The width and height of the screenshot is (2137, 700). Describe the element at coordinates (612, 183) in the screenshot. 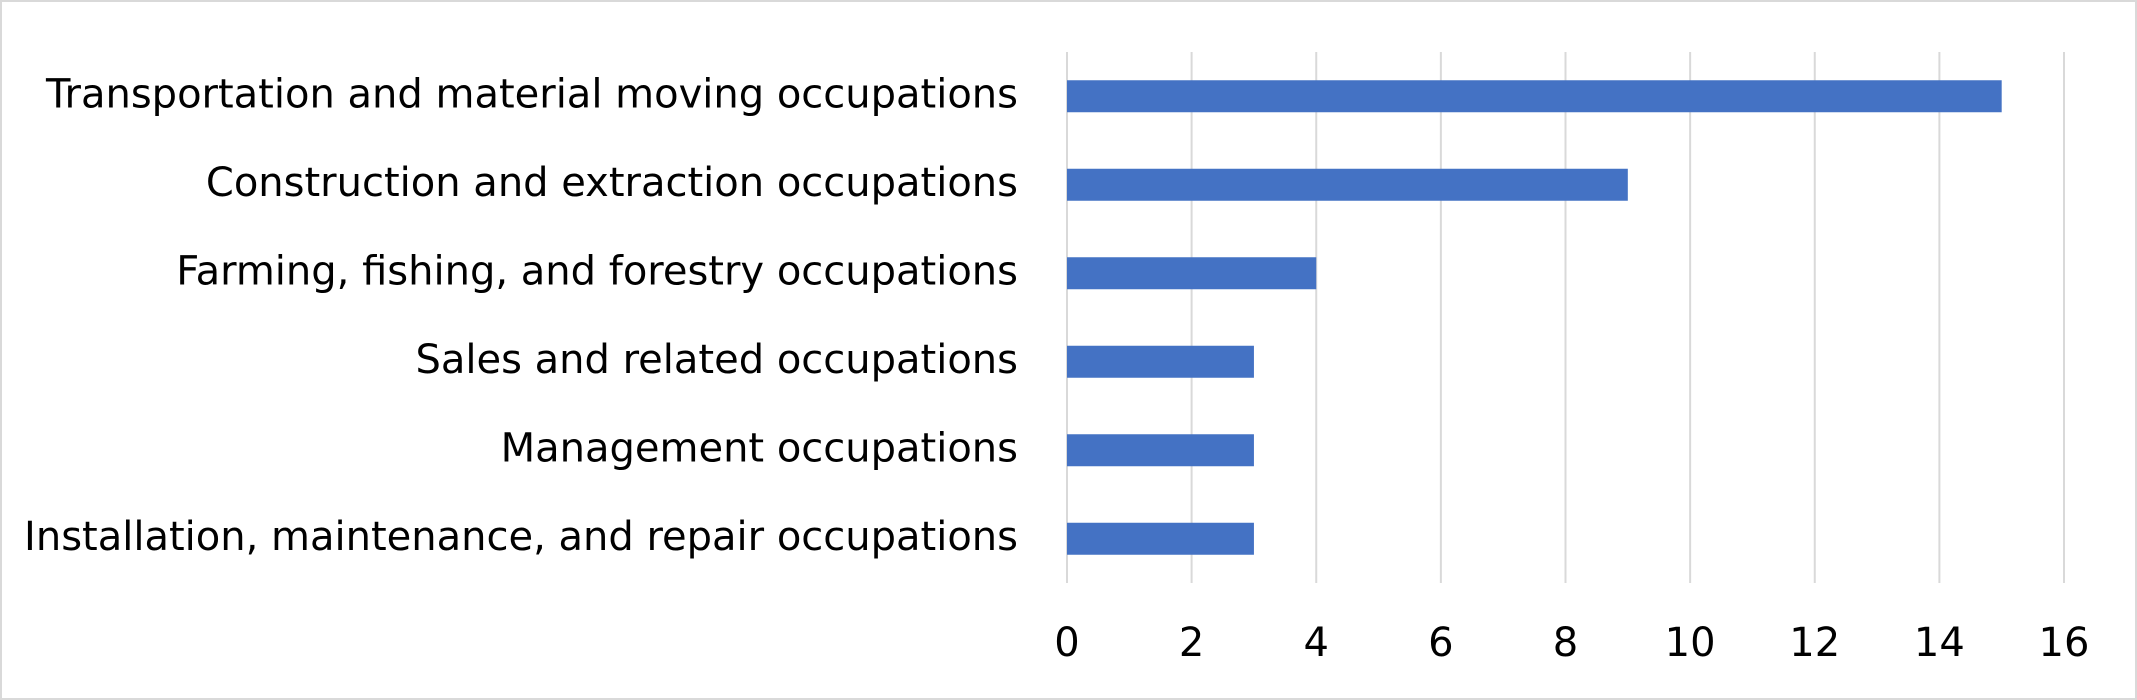

I see `y-tick-label: Construction and extraction occupations` at that location.